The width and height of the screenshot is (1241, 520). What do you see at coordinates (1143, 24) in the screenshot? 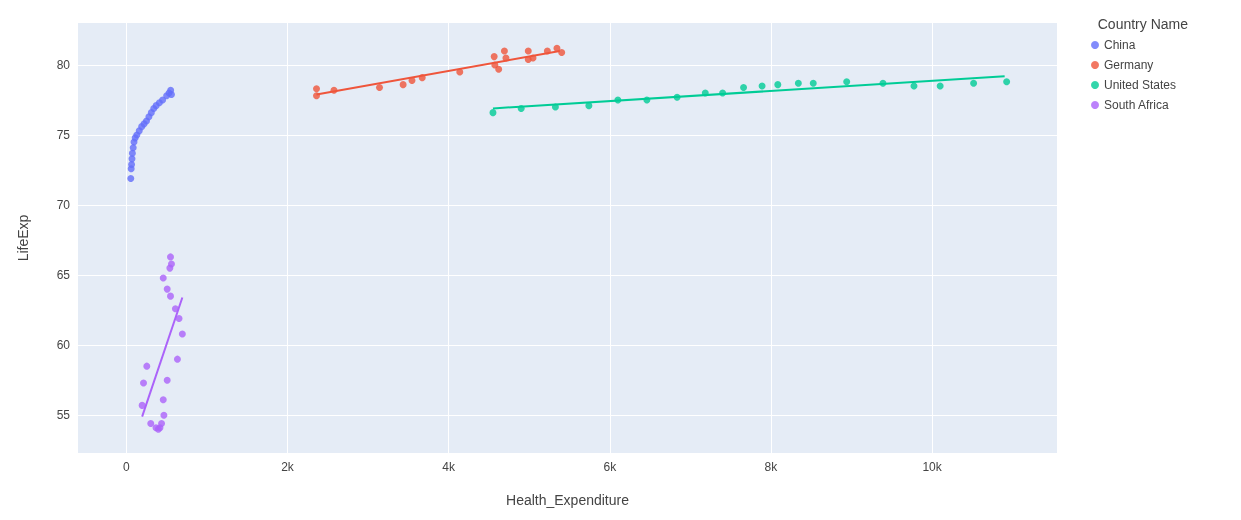
I see `legend-title: Country Name` at bounding box center [1143, 24].